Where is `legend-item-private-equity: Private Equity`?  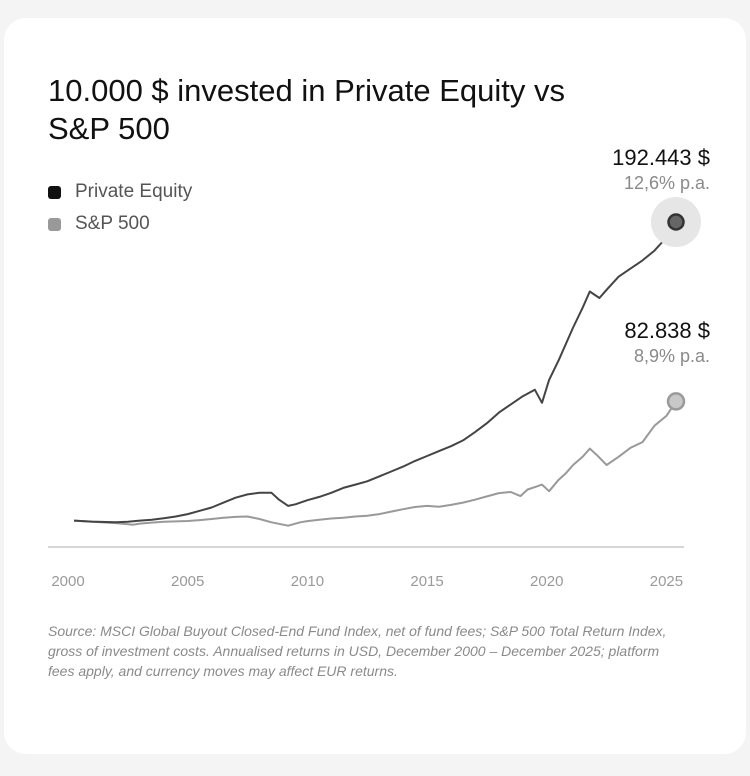 legend-item-private-equity: Private Equity is located at coordinates (120, 192).